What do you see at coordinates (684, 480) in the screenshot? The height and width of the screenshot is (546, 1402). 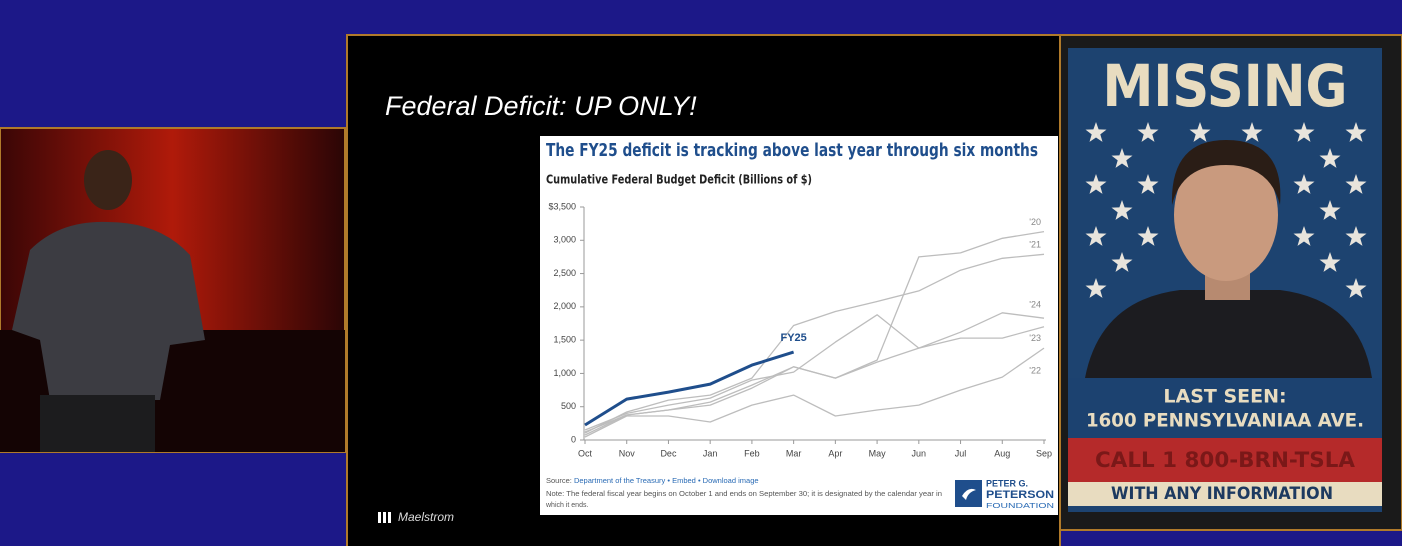 I see `embed-link: Embed` at bounding box center [684, 480].